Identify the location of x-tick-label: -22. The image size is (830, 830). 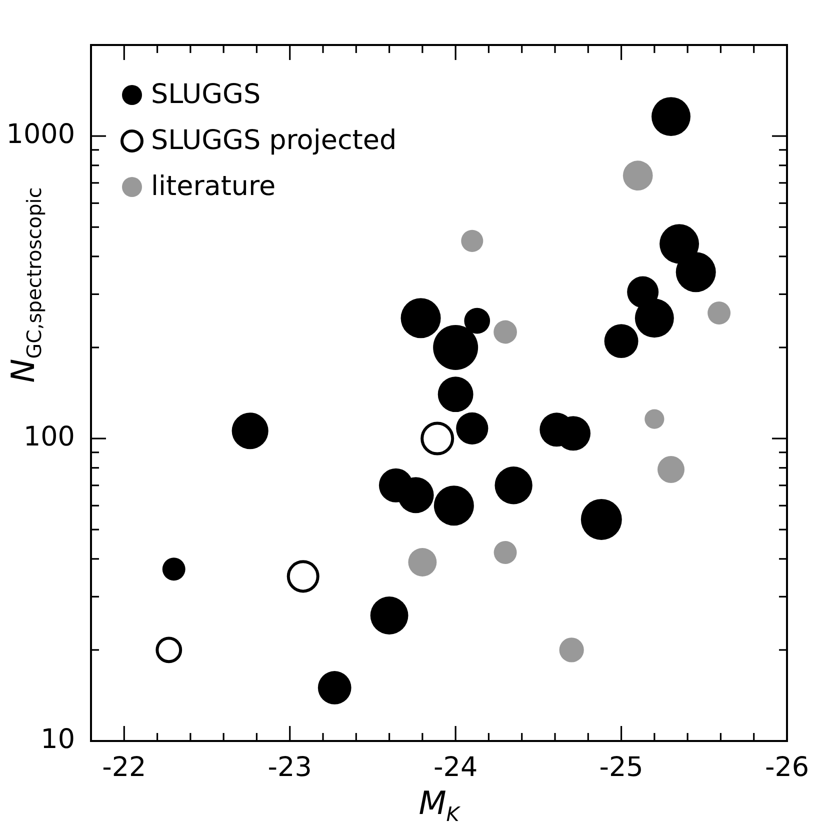
(124, 768).